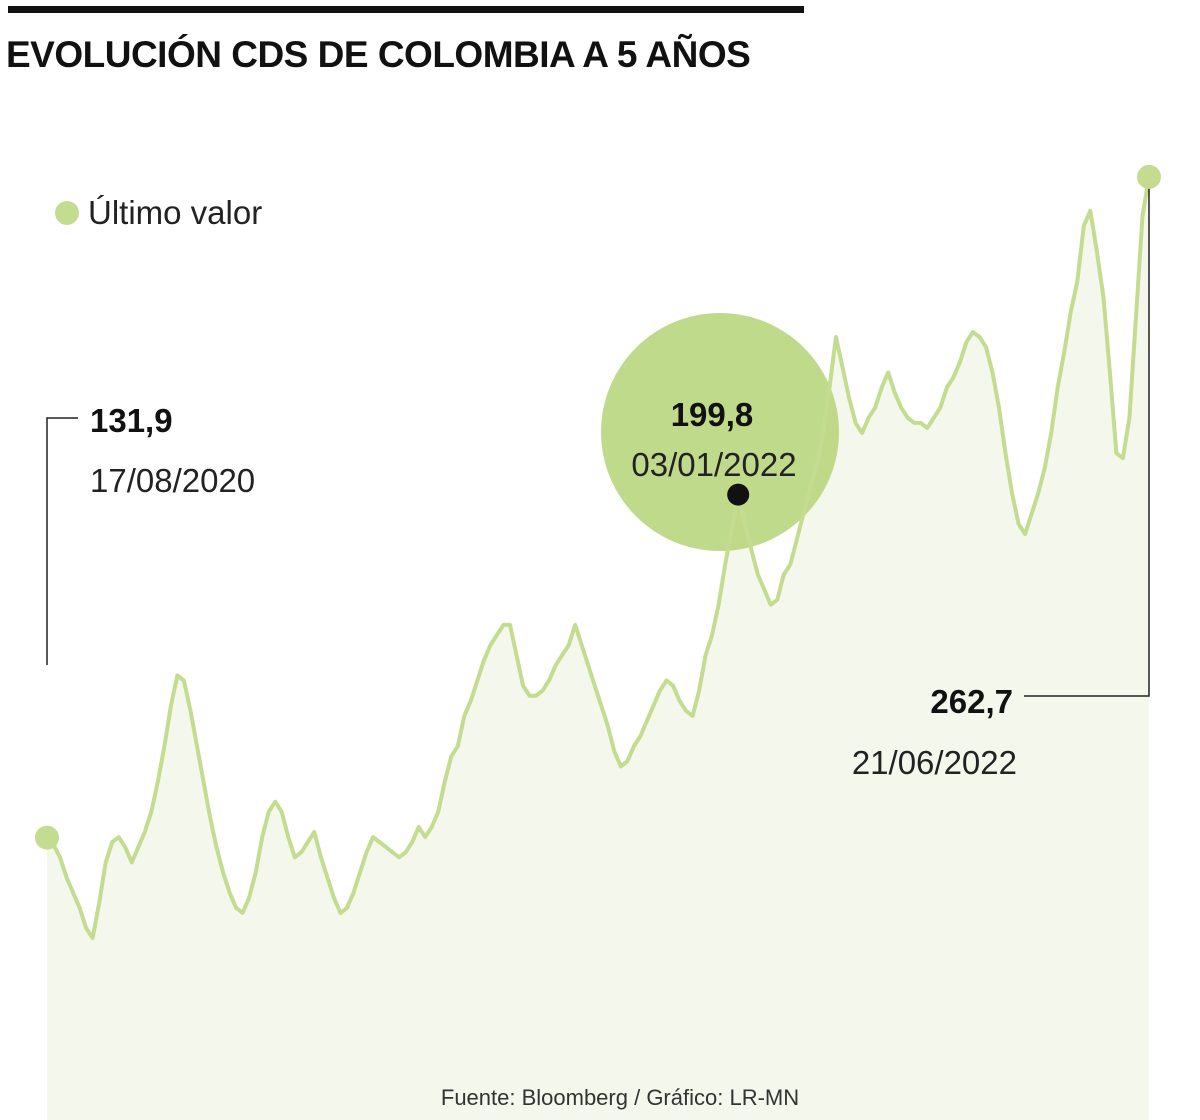 Image resolution: width=1200 pixels, height=1120 pixels. I want to click on legend: Último valor, so click(158, 213).